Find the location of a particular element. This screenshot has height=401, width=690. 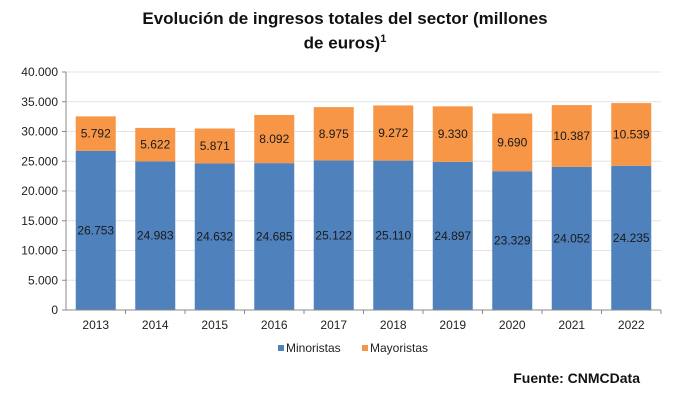

data-label: 8.975 is located at coordinates (334, 134).